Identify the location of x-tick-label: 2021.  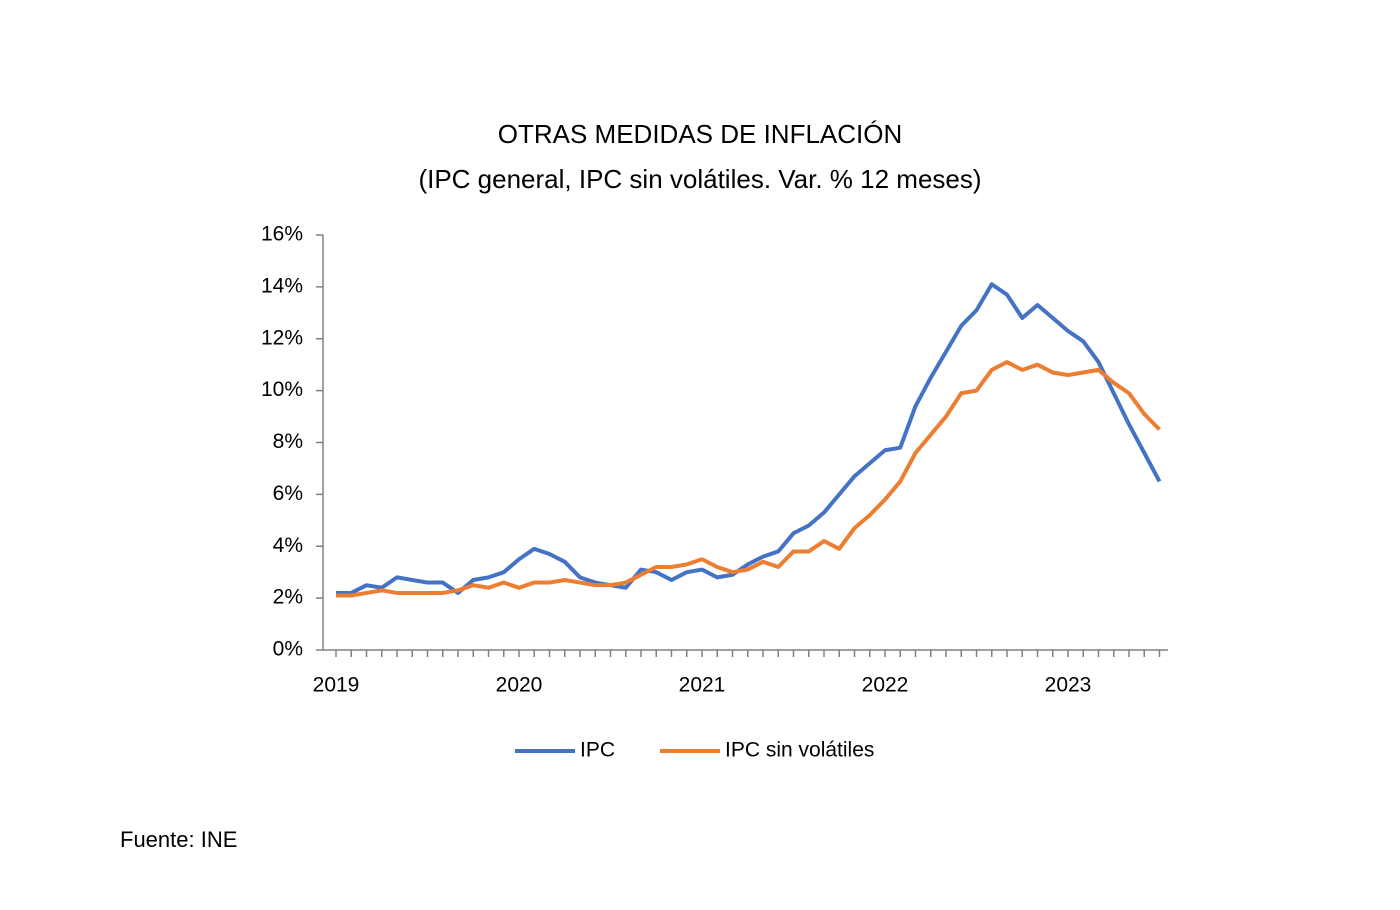
(702, 685).